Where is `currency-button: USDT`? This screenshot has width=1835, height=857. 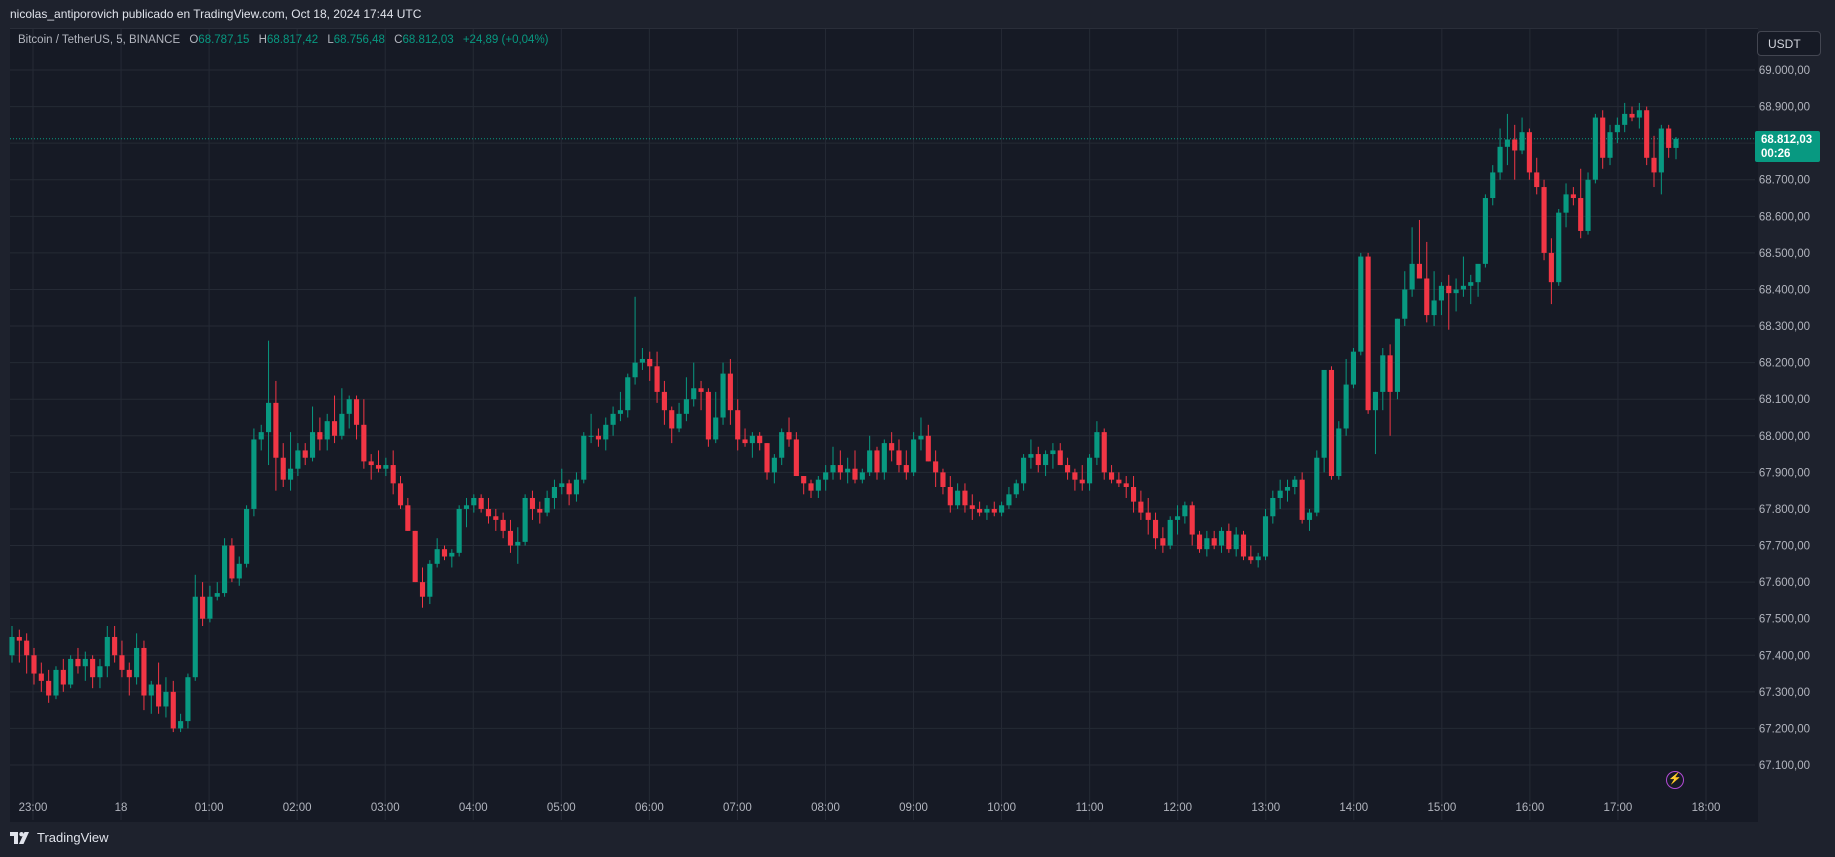 currency-button: USDT is located at coordinates (1789, 43).